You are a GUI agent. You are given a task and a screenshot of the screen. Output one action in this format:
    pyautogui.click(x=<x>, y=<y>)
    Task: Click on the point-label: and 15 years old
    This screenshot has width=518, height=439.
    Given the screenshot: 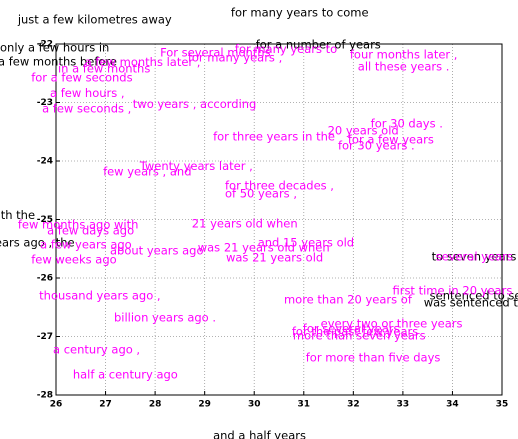 What is the action you would take?
    pyautogui.click(x=306, y=242)
    